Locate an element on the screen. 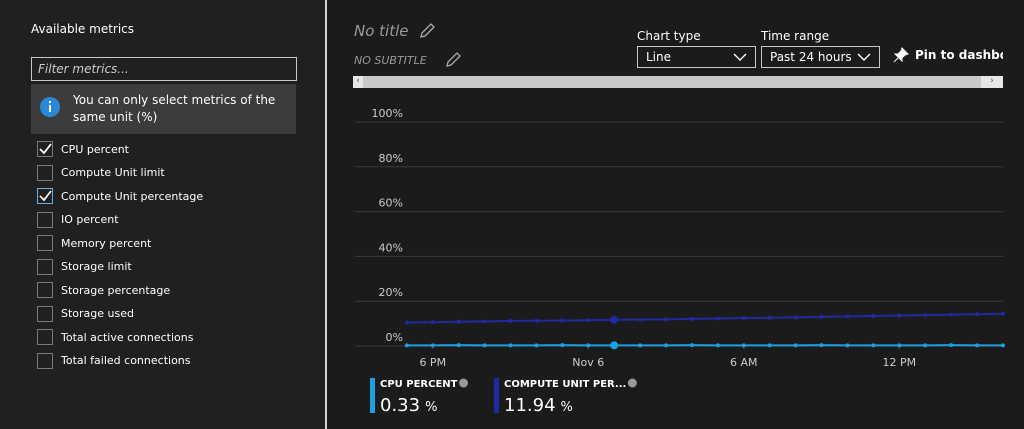 Image resolution: width=1024 pixels, height=429 pixels. legend-name: CPU PERCENT is located at coordinates (419, 384).